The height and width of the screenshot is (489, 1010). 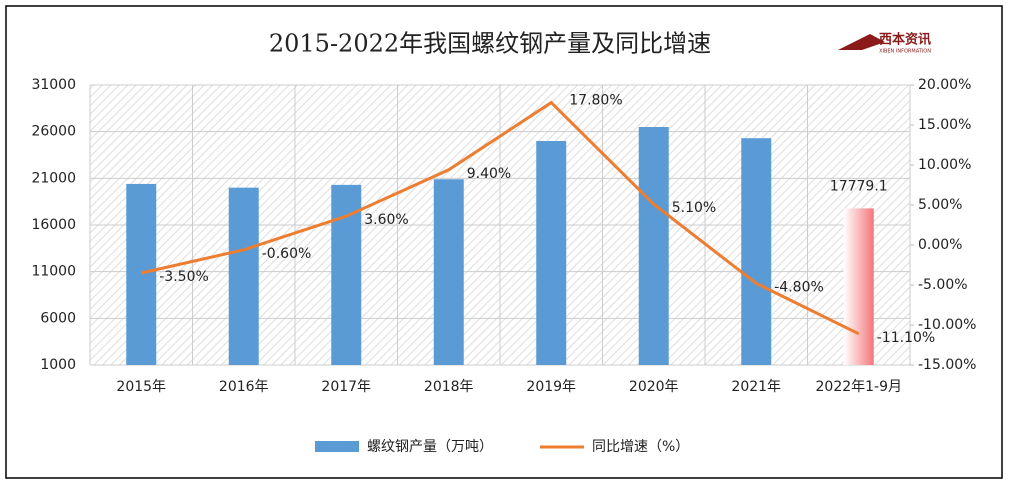 I want to click on y-tick-label: 26000, so click(x=53, y=132).